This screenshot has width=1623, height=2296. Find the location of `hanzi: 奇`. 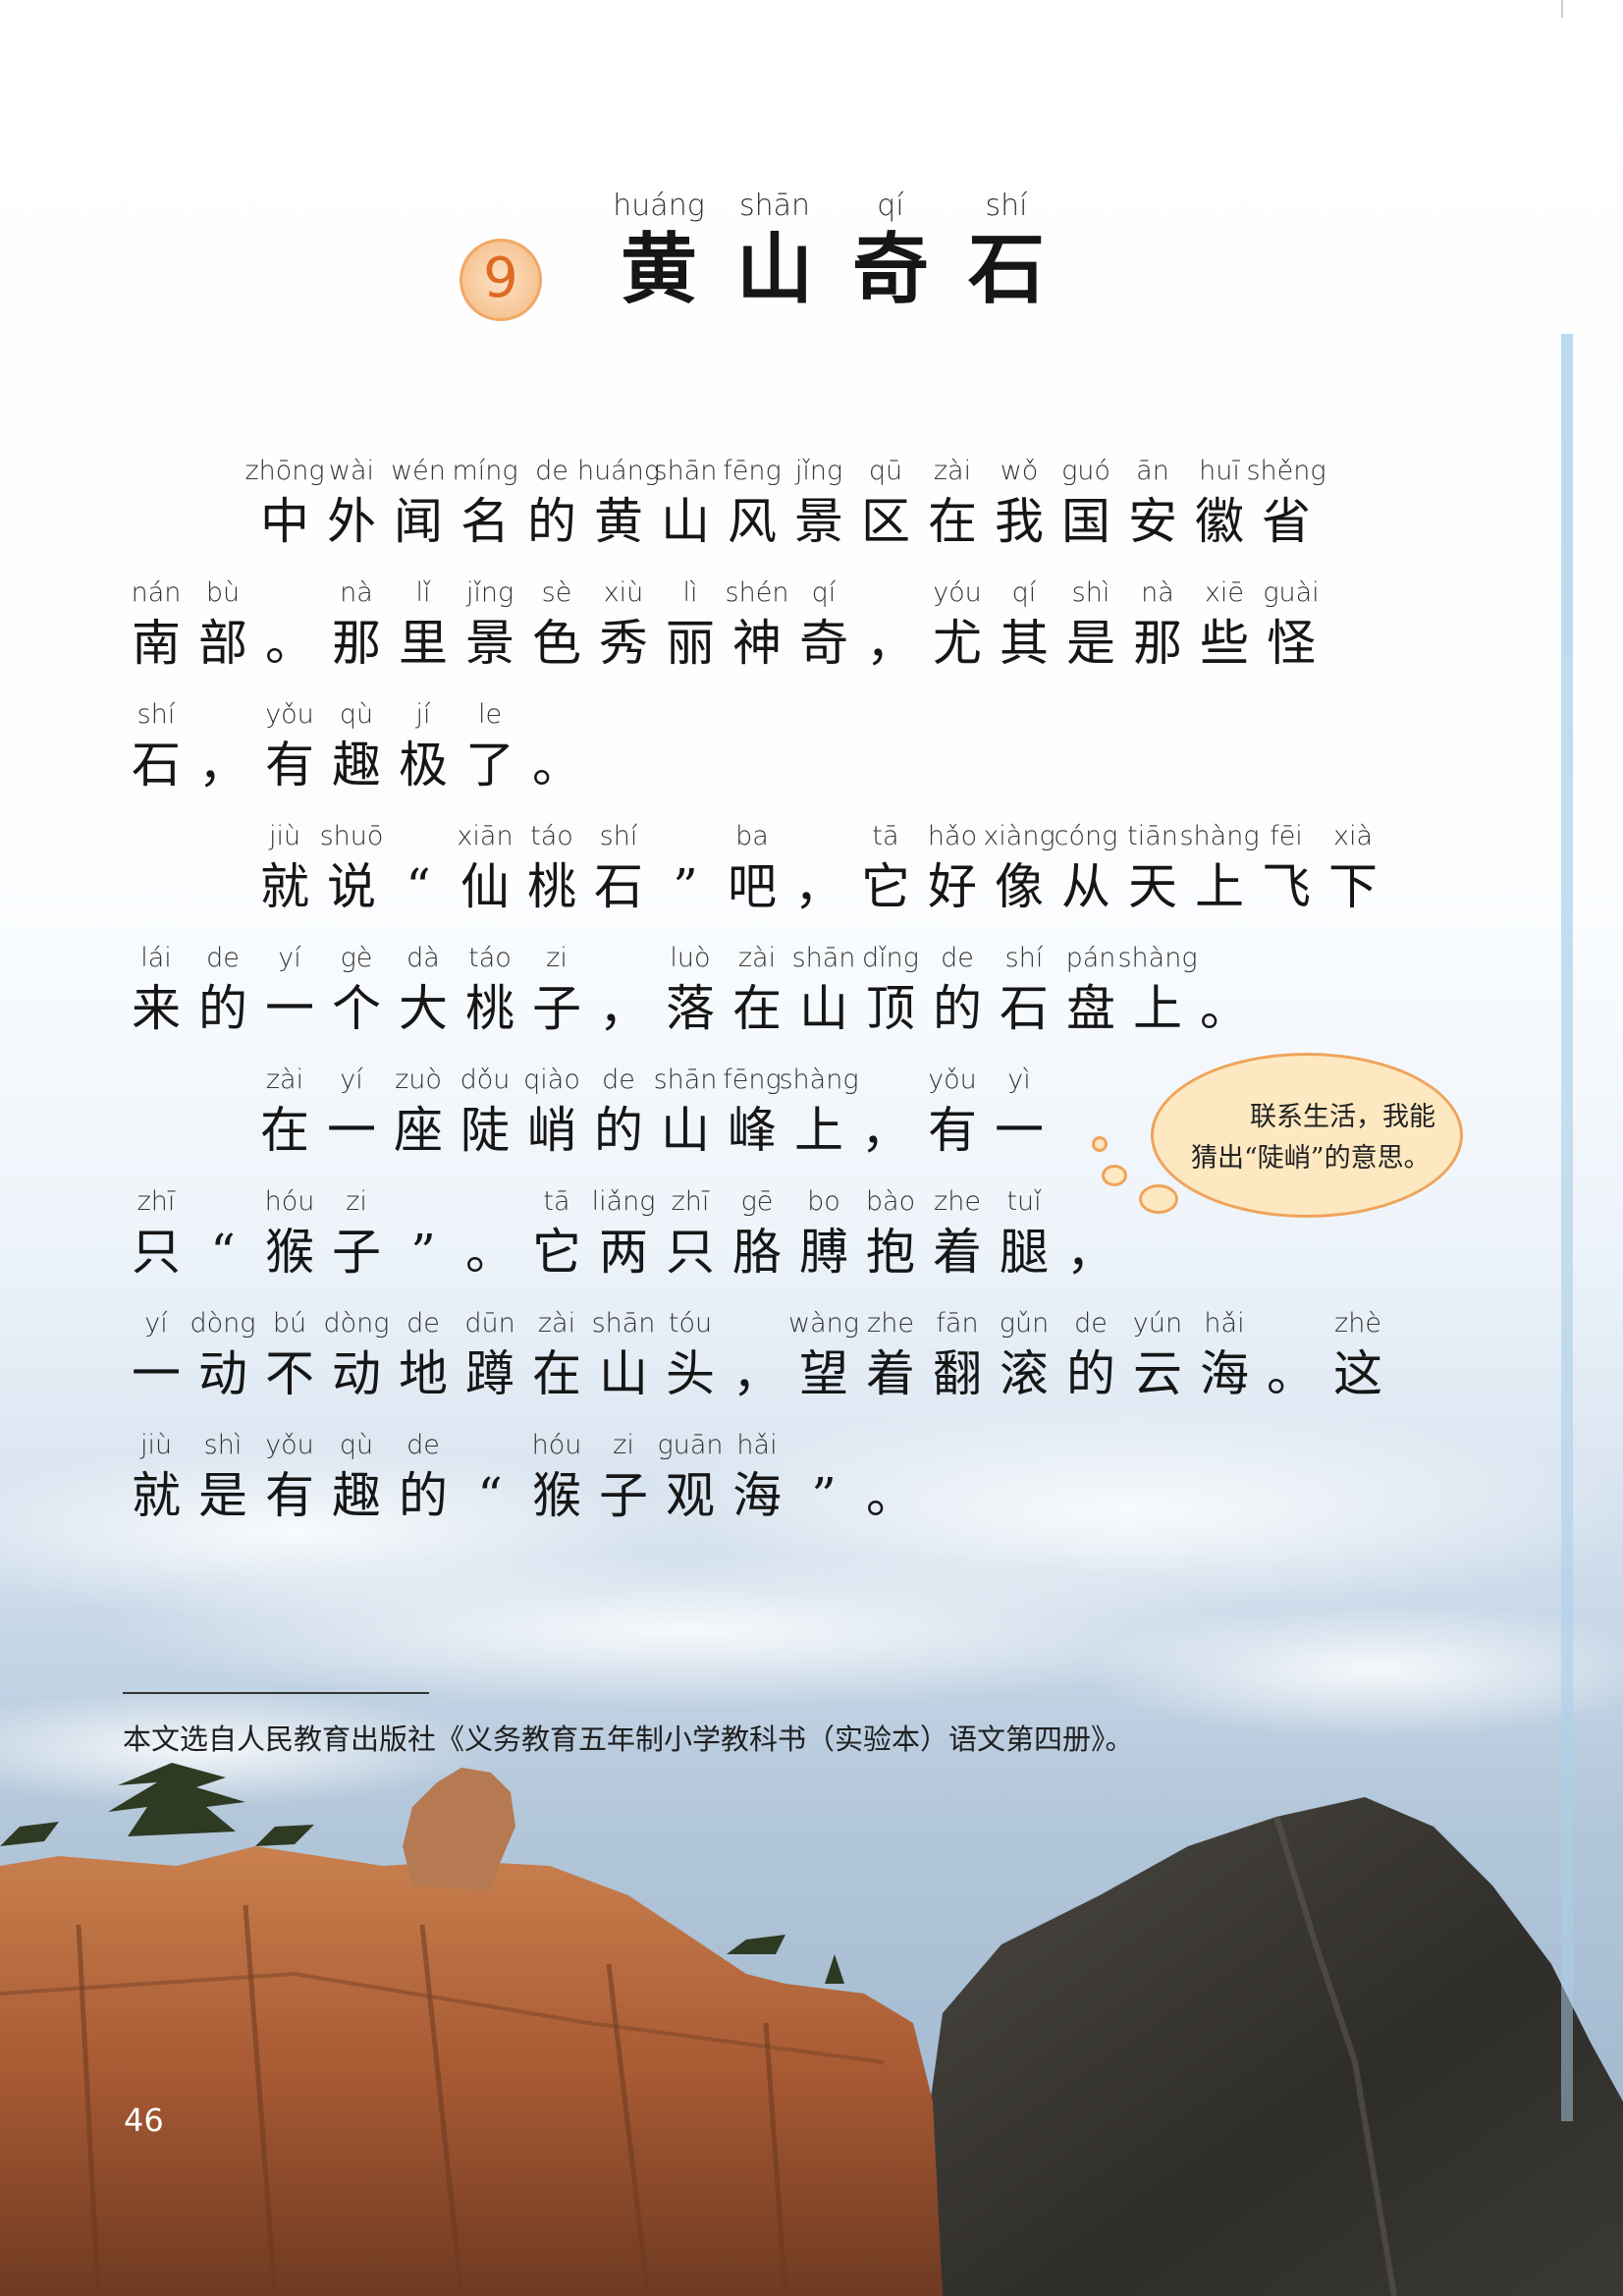

hanzi: 奇 is located at coordinates (890, 269).